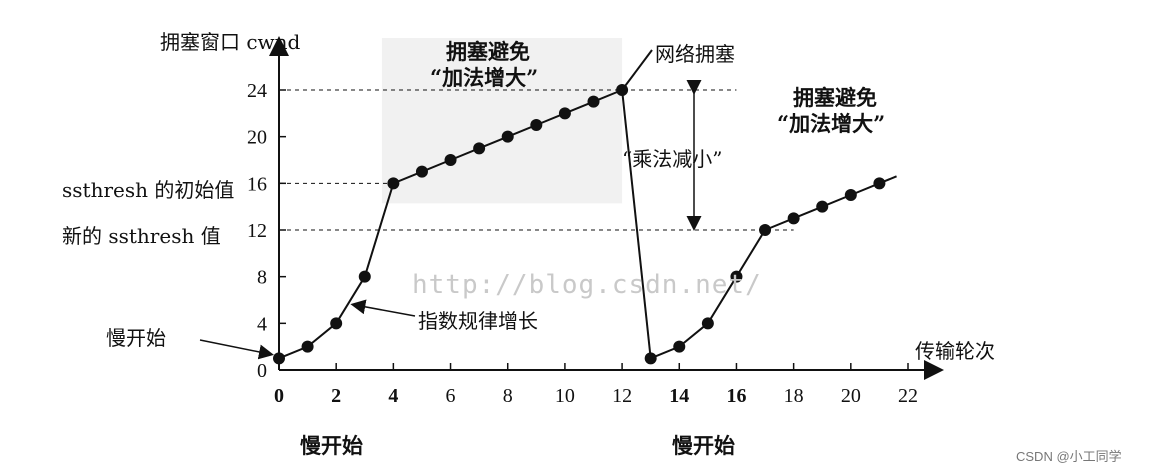 The image size is (1167, 471). I want to click on y-tick-label: 4, so click(262, 324).